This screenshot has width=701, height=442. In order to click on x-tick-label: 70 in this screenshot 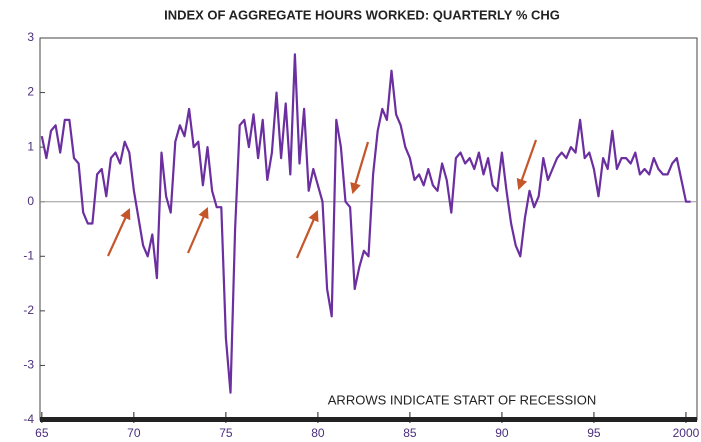, I will do `click(134, 433)`.